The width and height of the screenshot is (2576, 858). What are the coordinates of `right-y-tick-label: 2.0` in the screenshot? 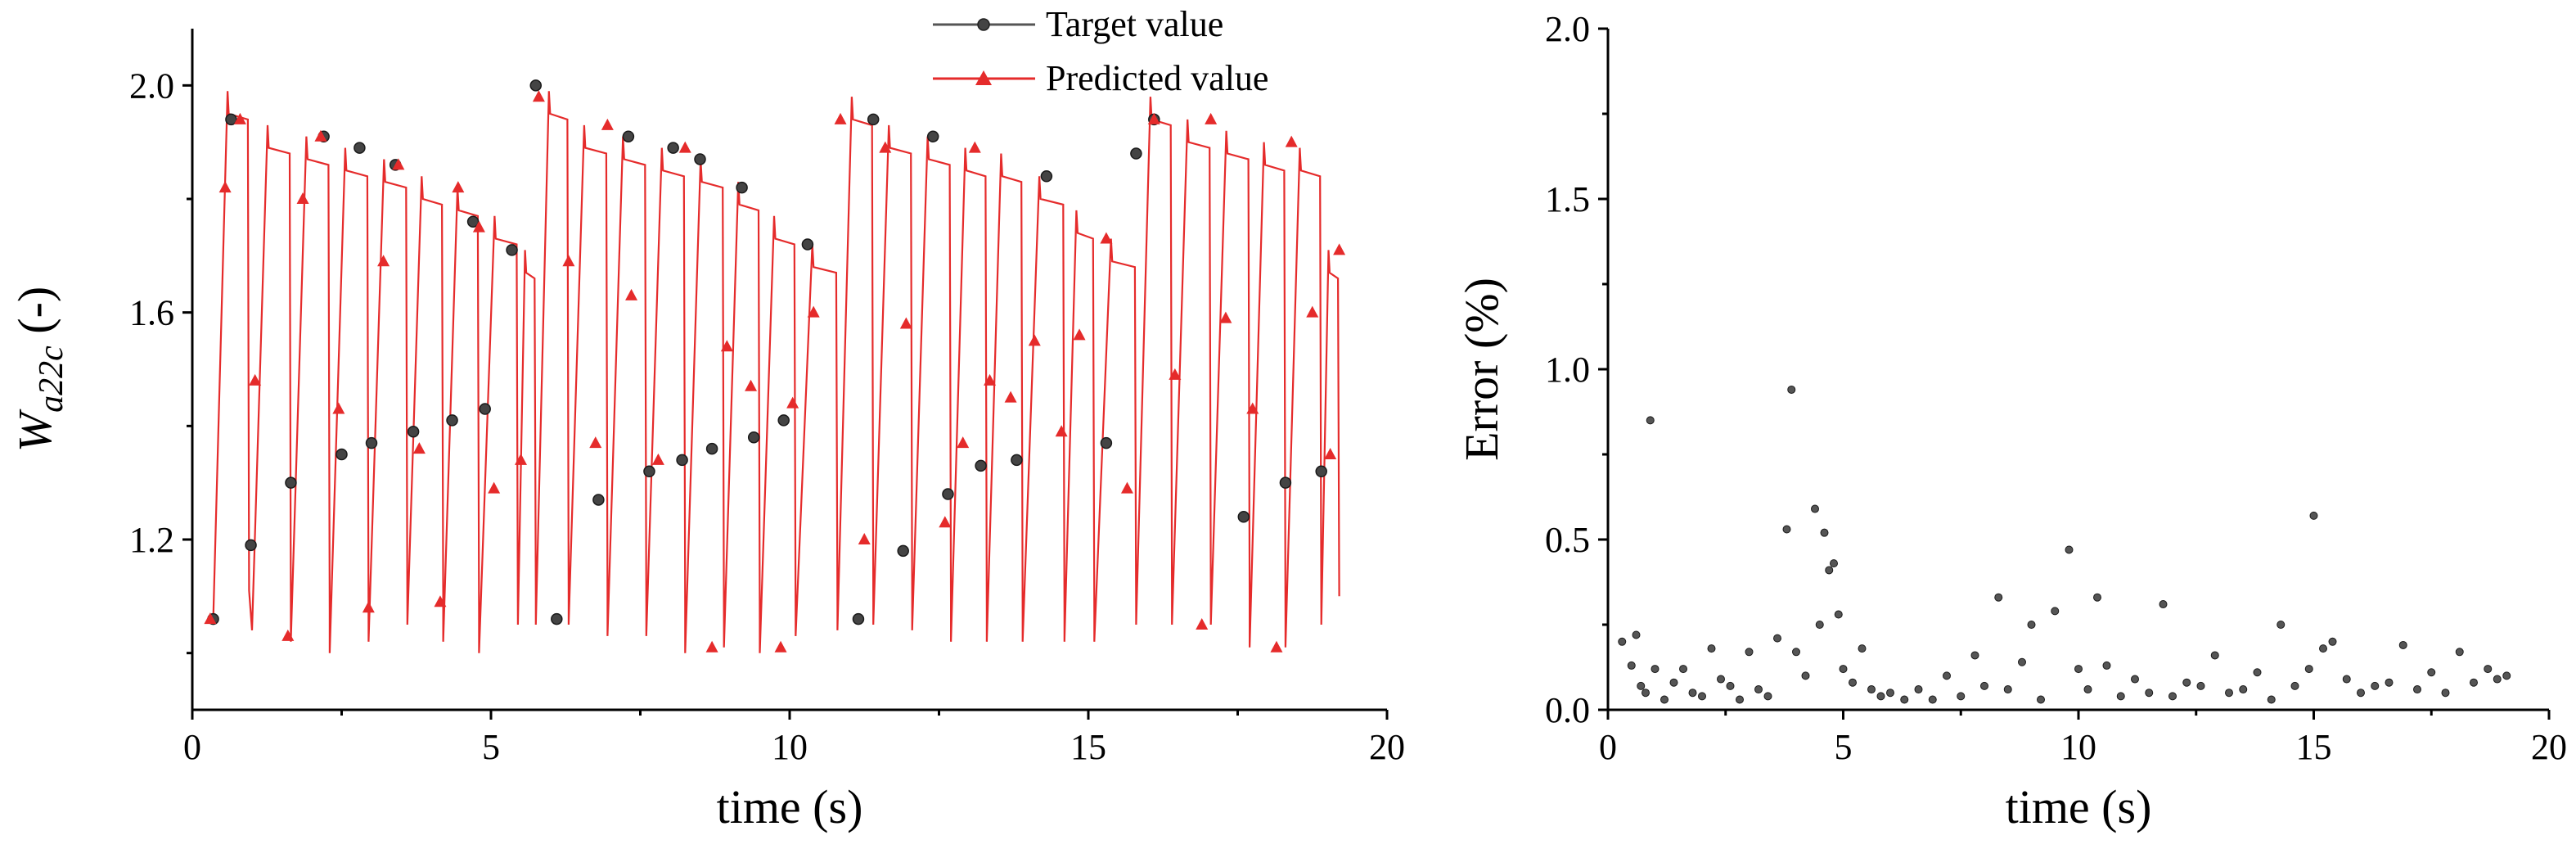 It's located at (1567, 29).